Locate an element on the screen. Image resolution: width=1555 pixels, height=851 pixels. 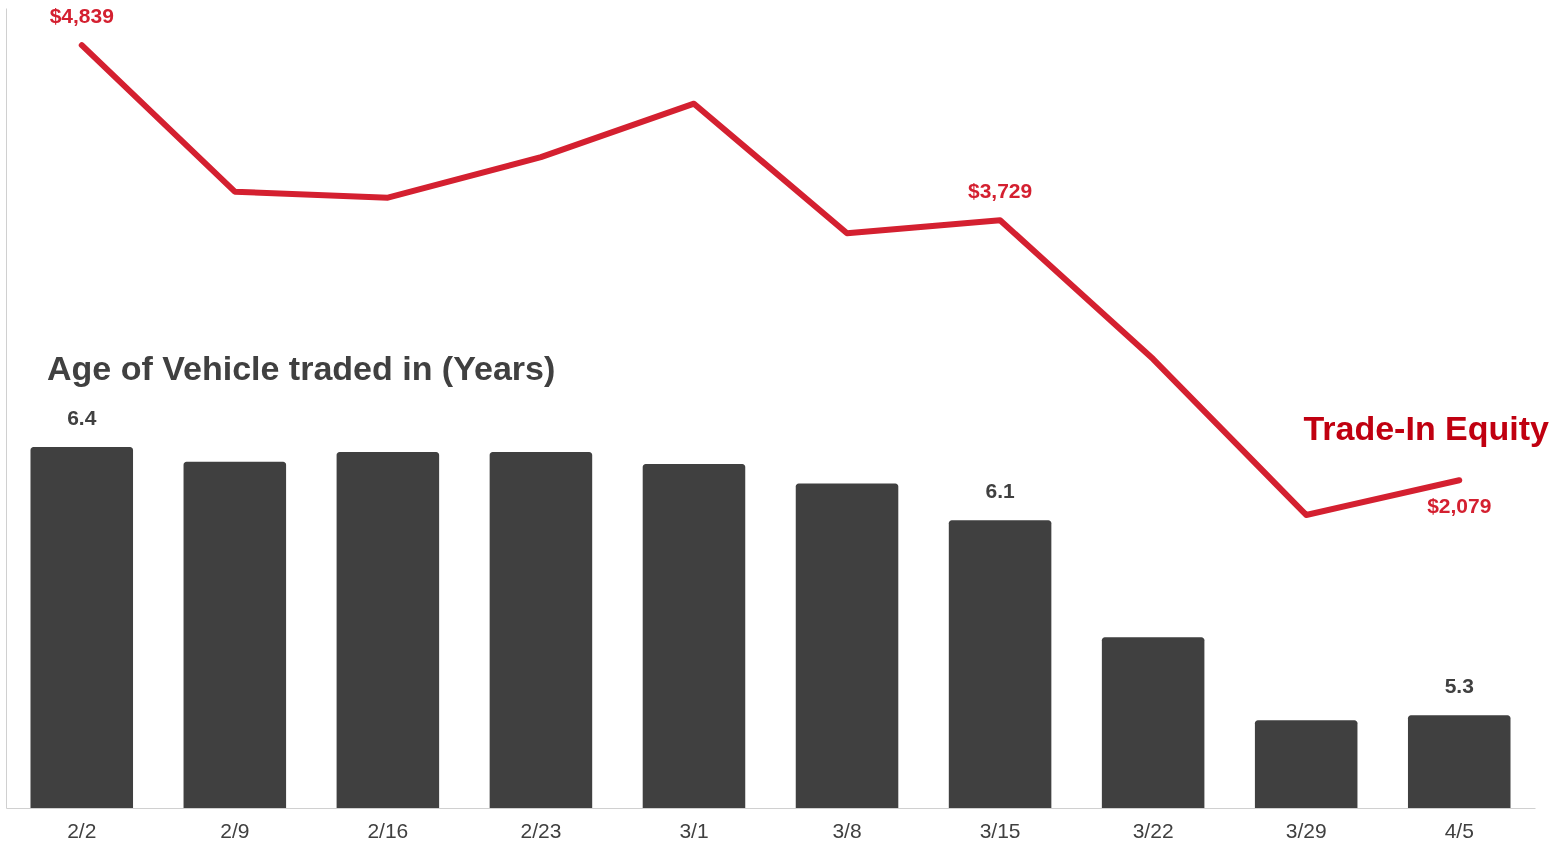
data-label: 6.1 is located at coordinates (1000, 491).